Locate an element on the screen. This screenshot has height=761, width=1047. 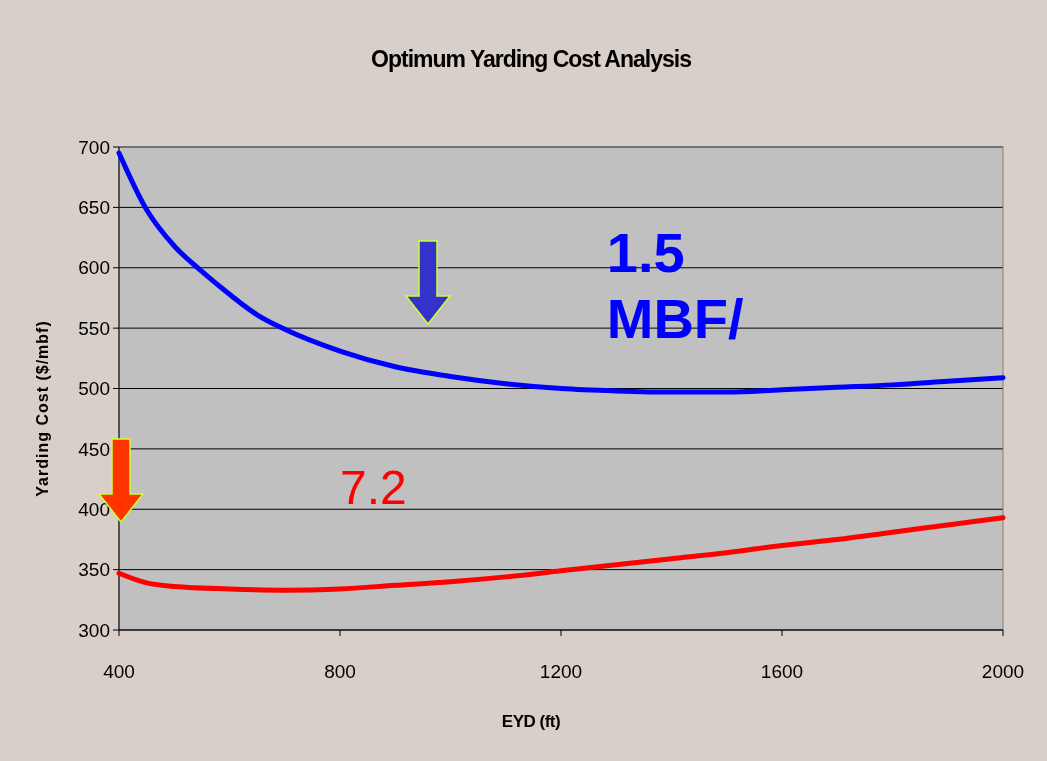
y-tick-label: 400 is located at coordinates (94, 509).